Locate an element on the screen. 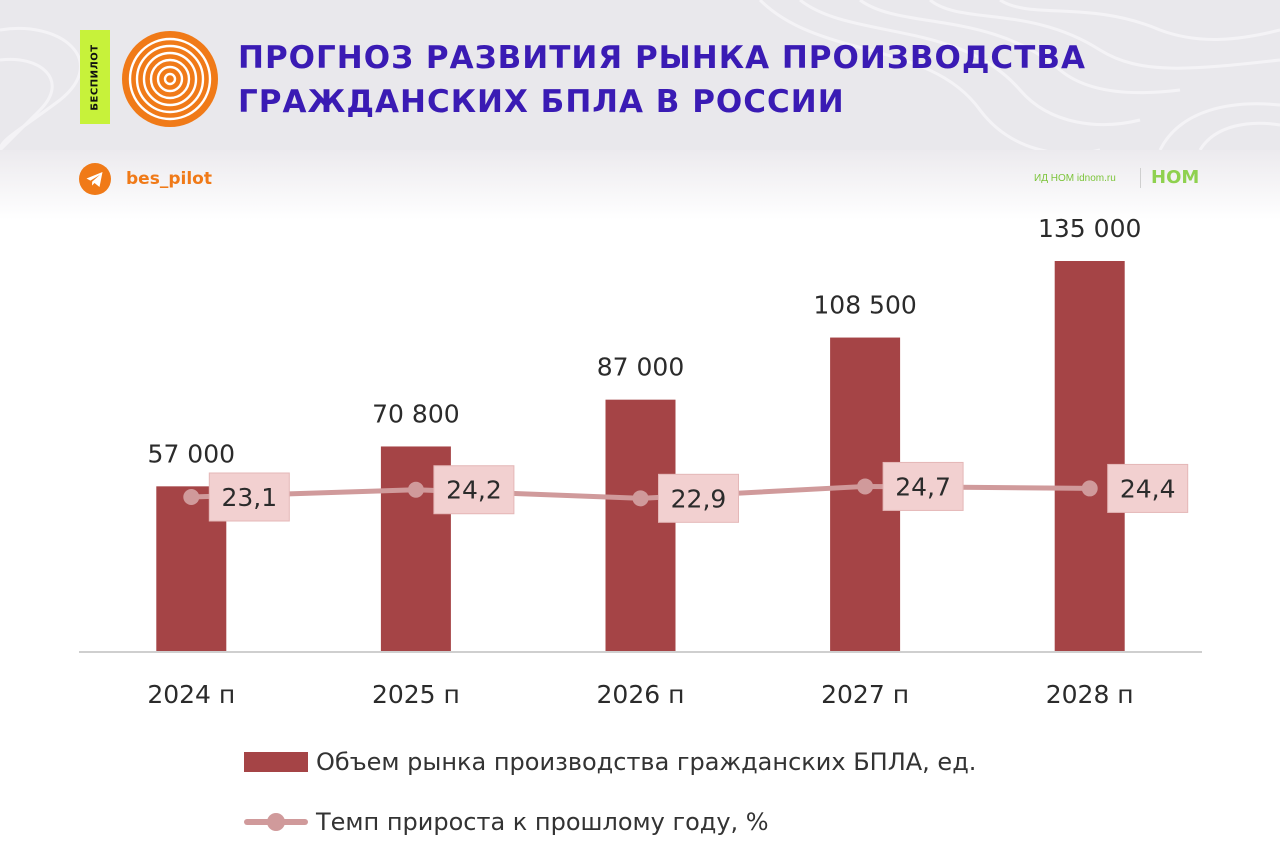 The width and height of the screenshot is (1280, 847). growth-rate-label: 24,4 is located at coordinates (1148, 488).